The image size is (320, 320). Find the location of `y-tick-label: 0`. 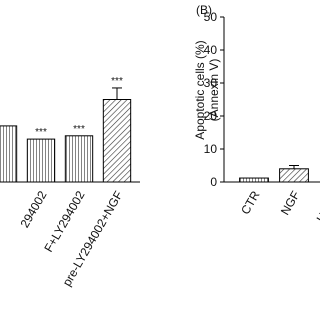

y-tick-label: 0 is located at coordinates (213, 182).